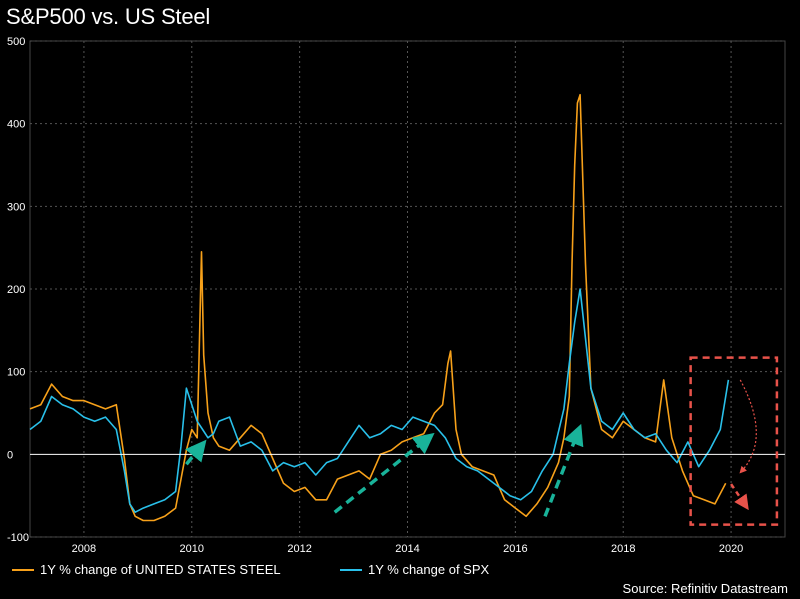 The image size is (800, 599). I want to click on x-tick-label: 2020, so click(731, 549).